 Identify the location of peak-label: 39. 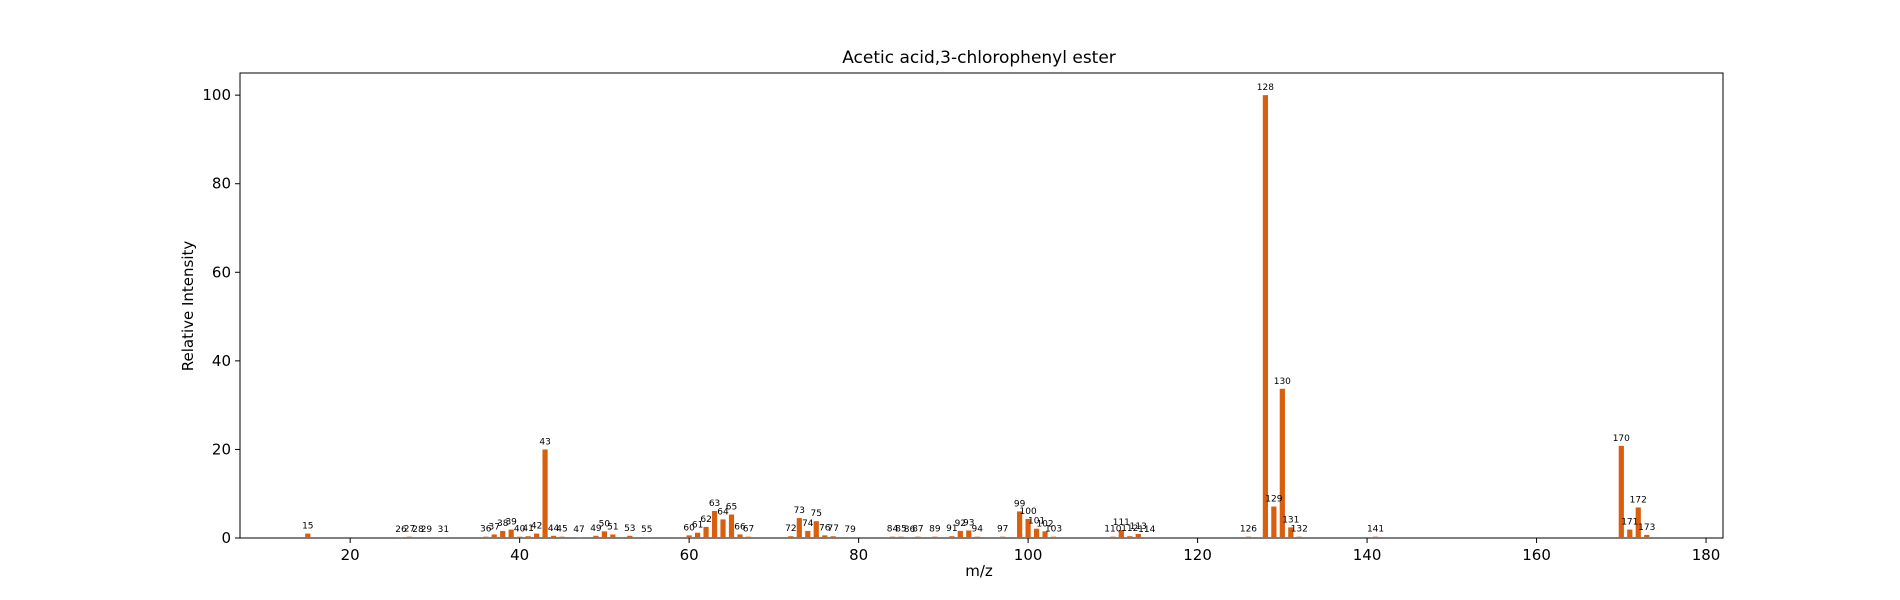
(511, 523).